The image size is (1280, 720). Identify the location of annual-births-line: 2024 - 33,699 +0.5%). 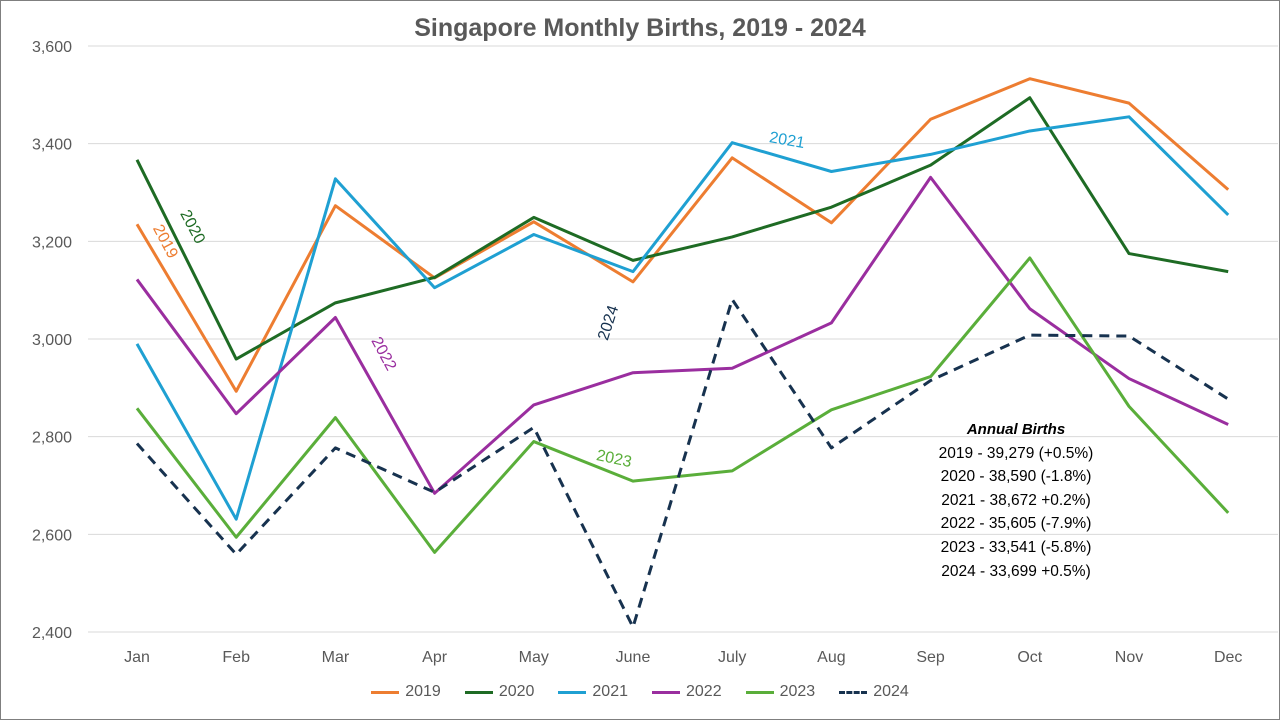
(1016, 571).